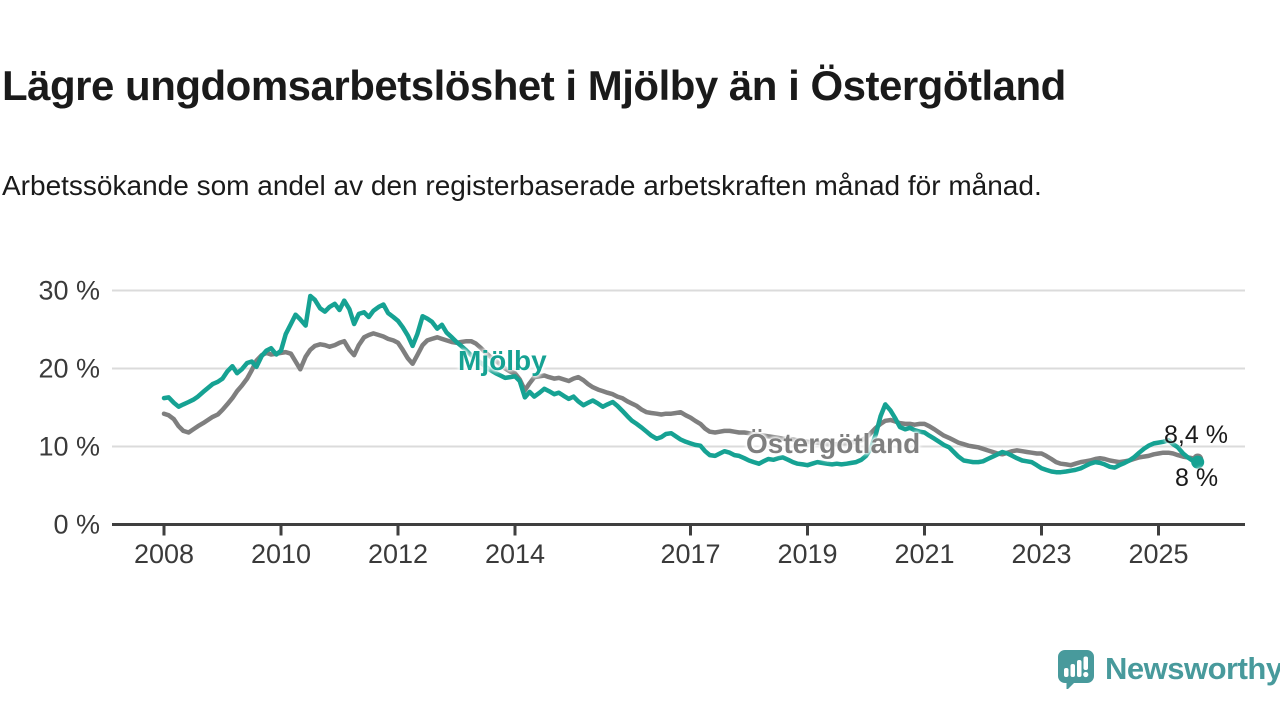 The height and width of the screenshot is (720, 1280). I want to click on speech-bubble-shape, so click(1076, 669).